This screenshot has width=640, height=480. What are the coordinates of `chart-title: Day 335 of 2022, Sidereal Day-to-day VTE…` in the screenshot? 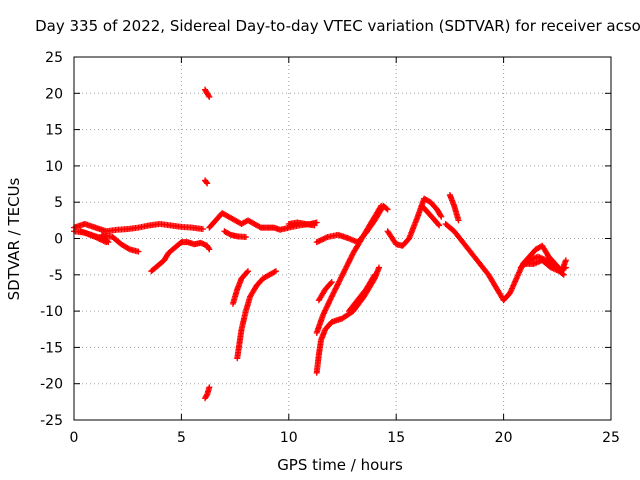 It's located at (337, 26).